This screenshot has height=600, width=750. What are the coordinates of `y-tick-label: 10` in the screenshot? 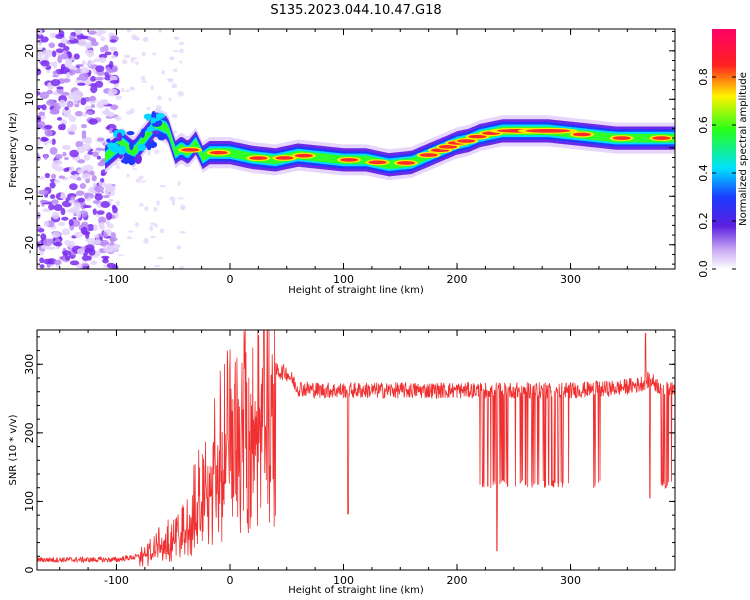 It's located at (29, 99).